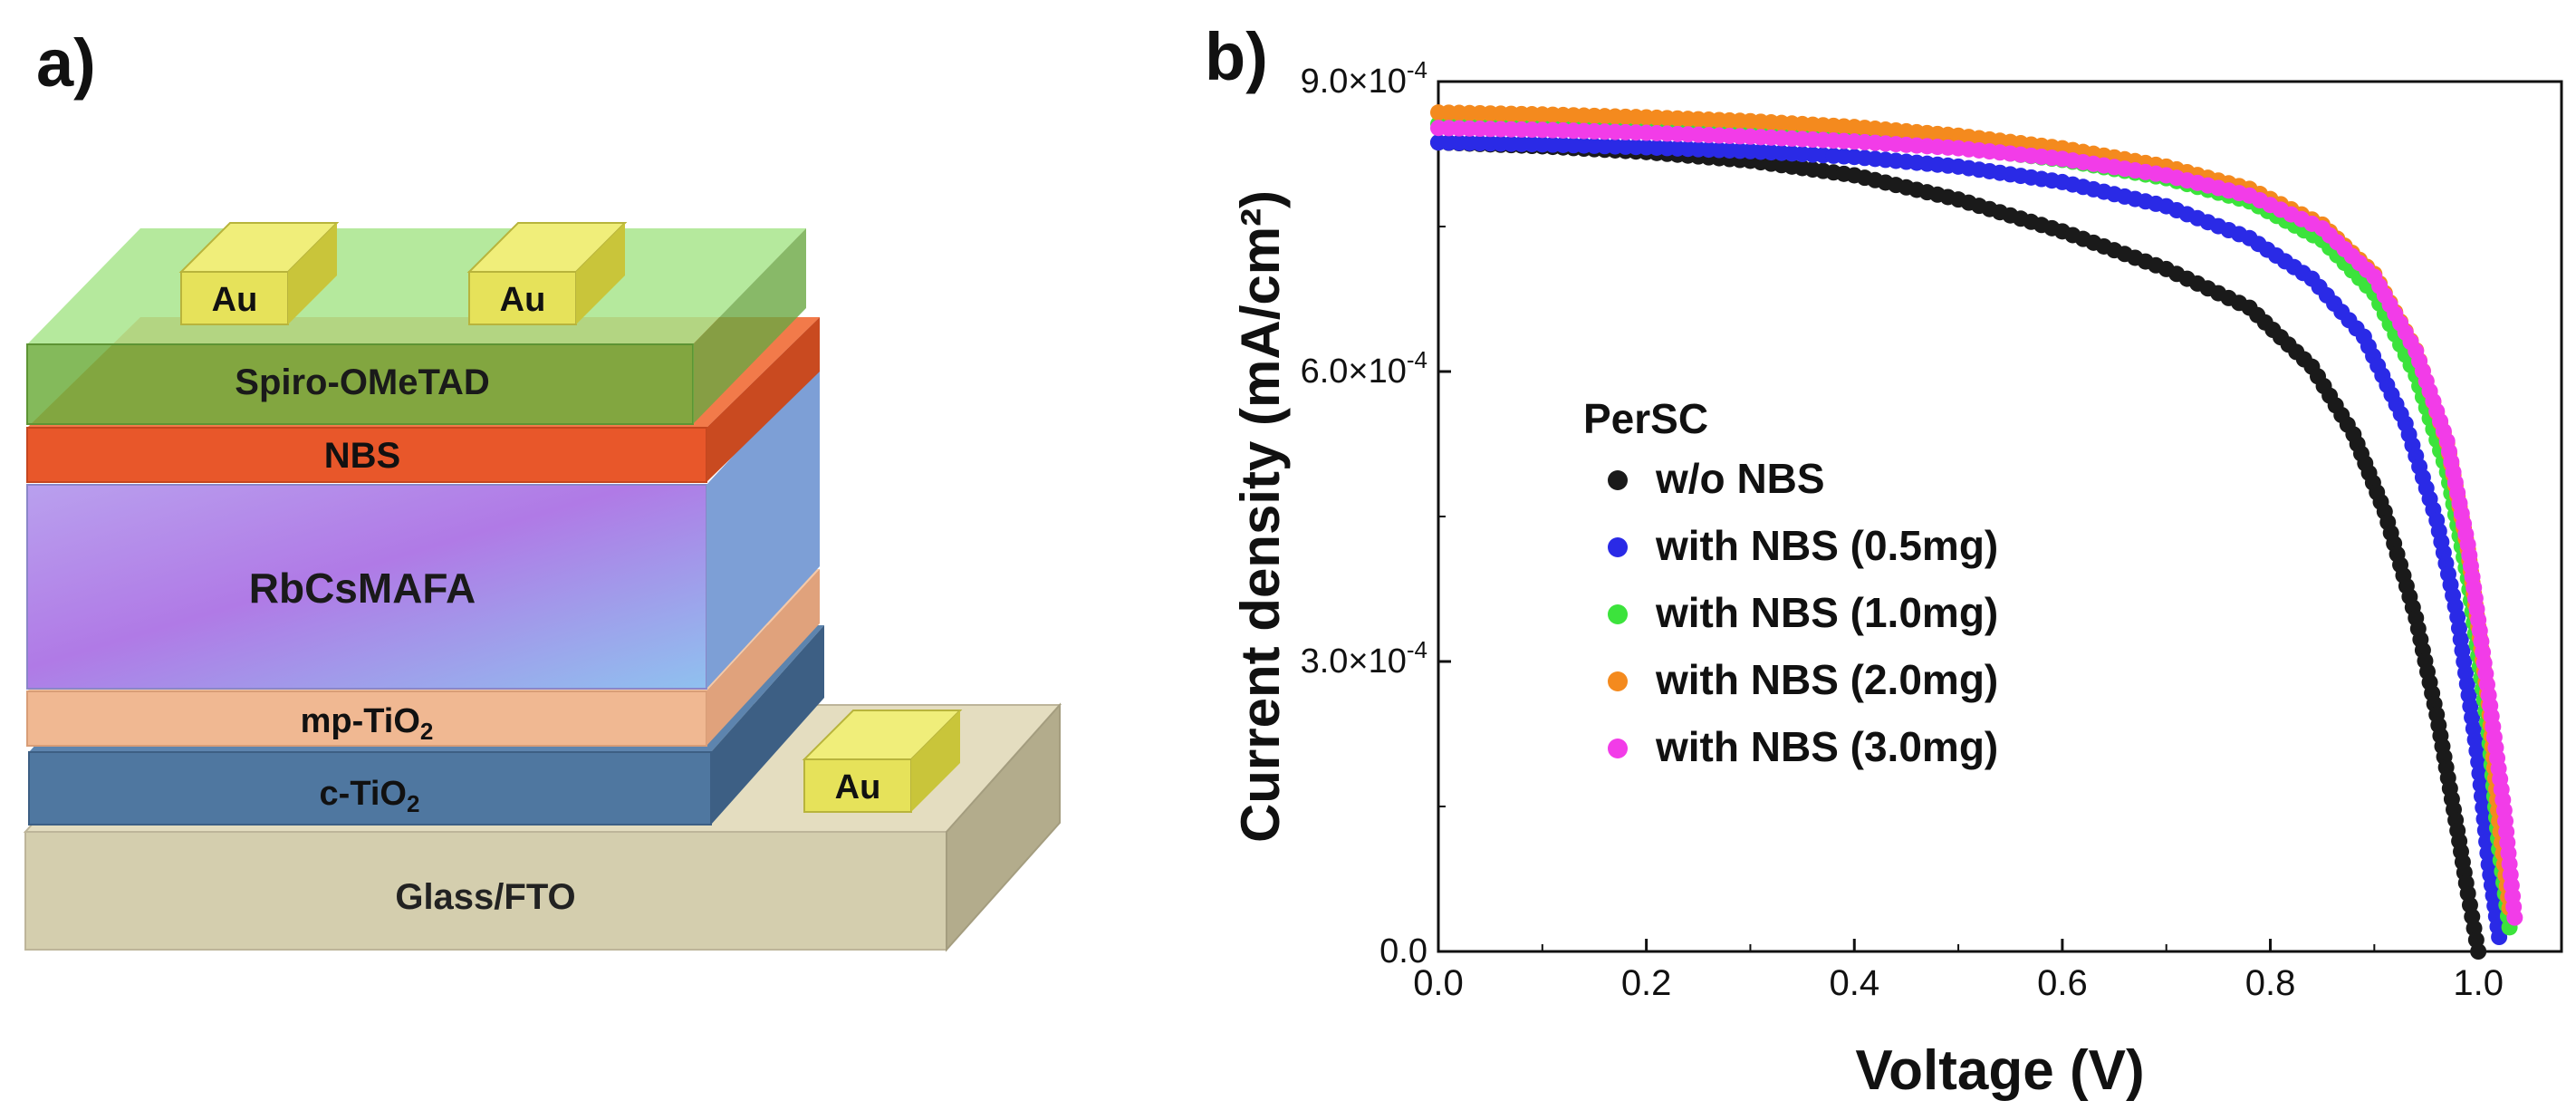 The image size is (2576, 1120). What do you see at coordinates (1740, 479) in the screenshot?
I see `legend-label: w/o NBS` at bounding box center [1740, 479].